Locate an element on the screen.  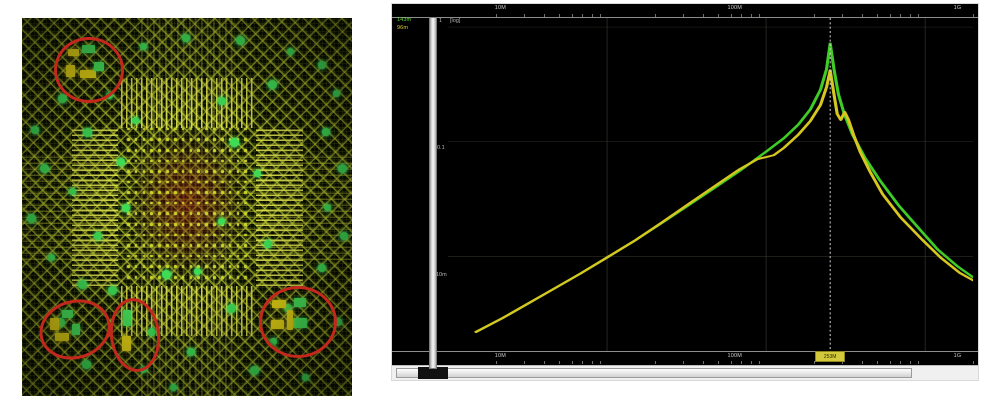
vertical-scrollbar is located at coordinates (433, 193).